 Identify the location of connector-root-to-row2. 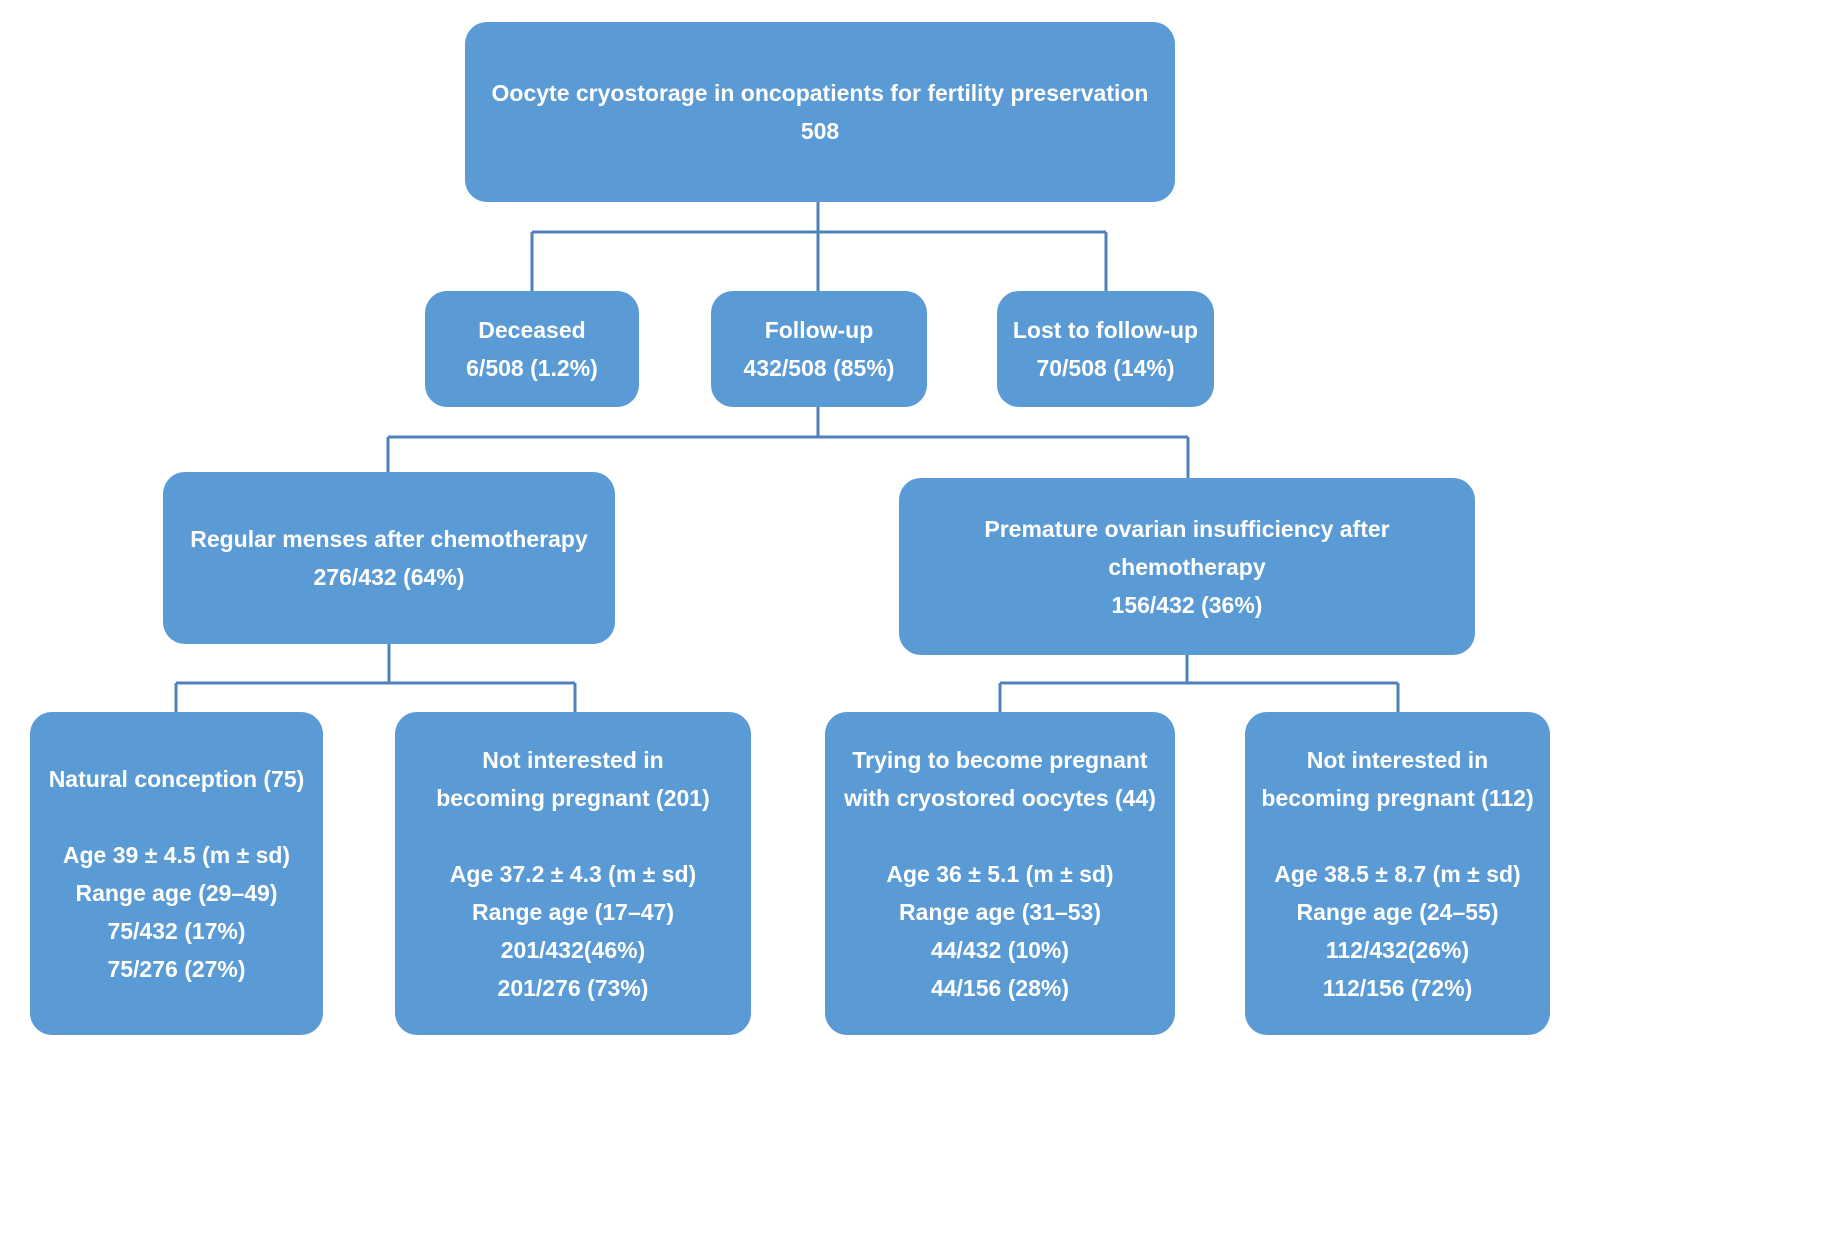
(819, 246).